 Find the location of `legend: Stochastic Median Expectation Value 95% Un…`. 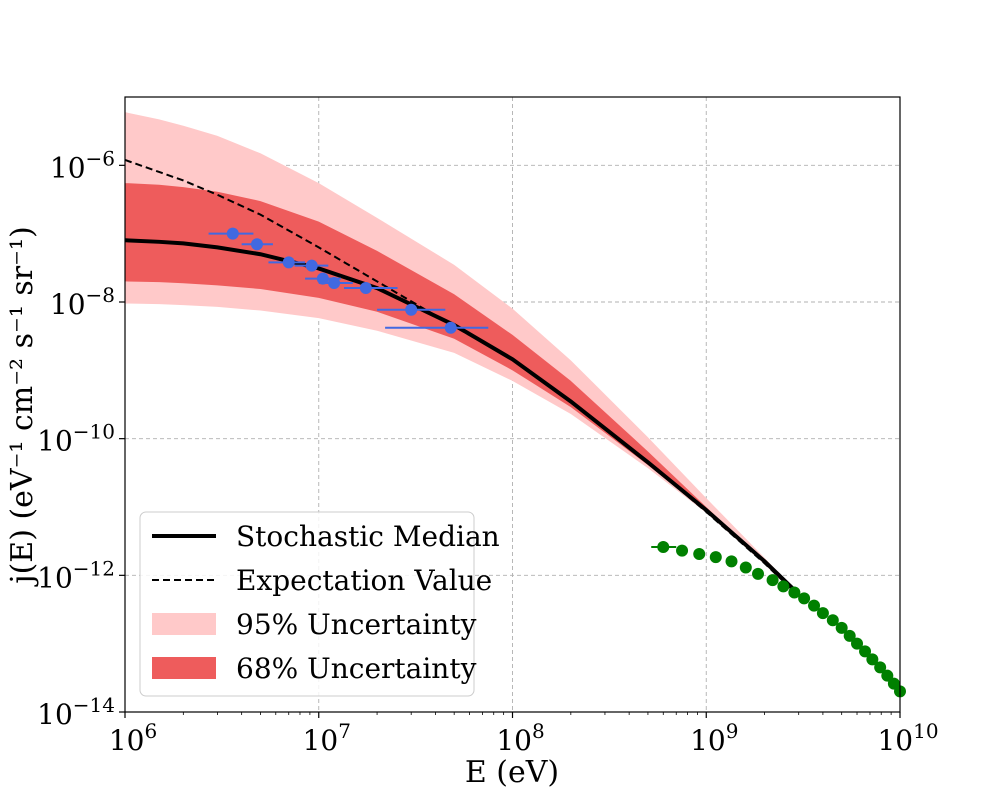

legend: Stochastic Median Expectation Value 95% Un… is located at coordinates (319, 604).